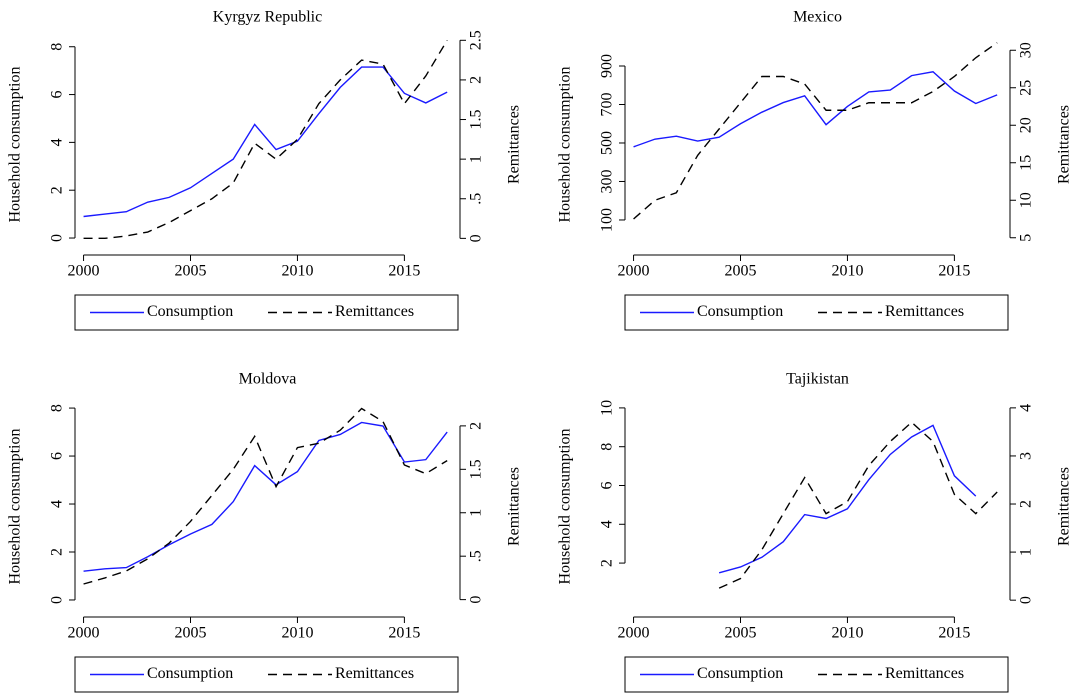 The image size is (1078, 694). I want to click on y-tick-label: 300, so click(607, 181).